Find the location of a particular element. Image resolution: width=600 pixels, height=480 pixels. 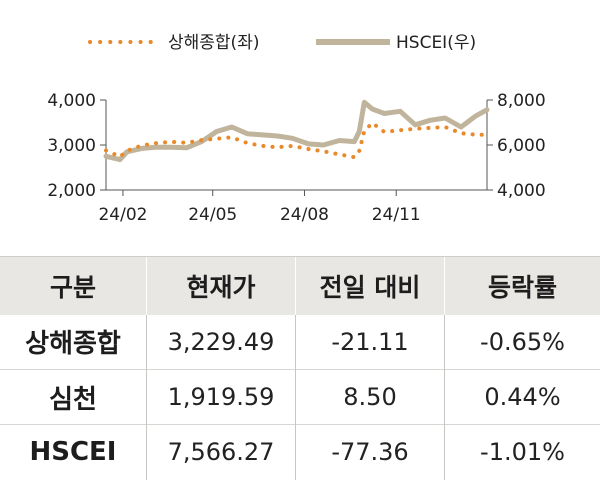

row-name: 심천 is located at coordinates (73, 397).